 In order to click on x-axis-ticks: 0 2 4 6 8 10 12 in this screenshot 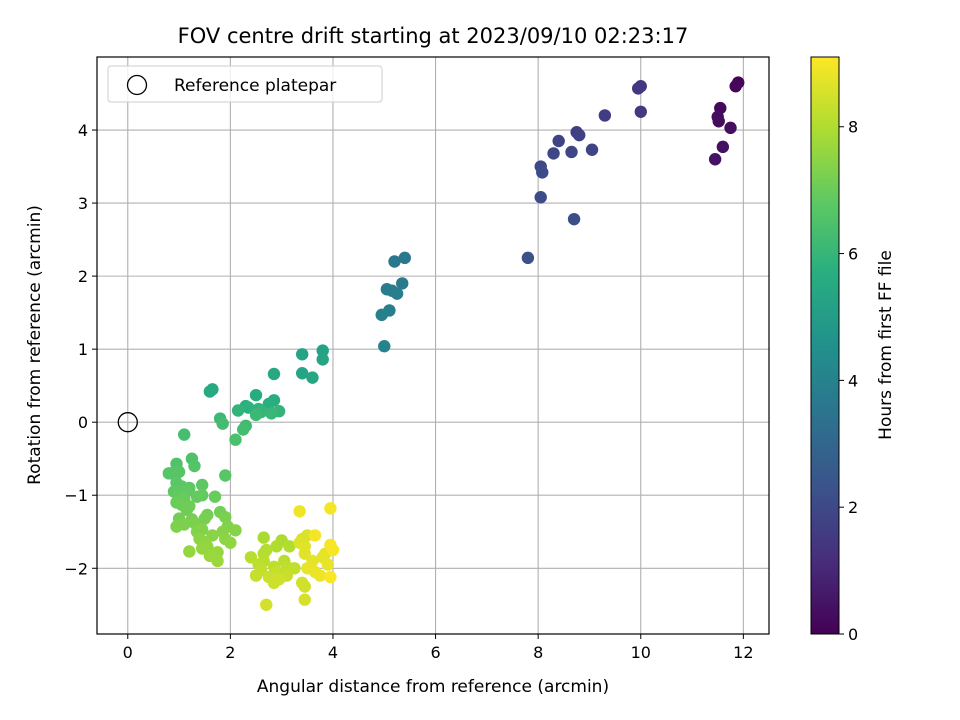, I will do `click(438, 648)`.